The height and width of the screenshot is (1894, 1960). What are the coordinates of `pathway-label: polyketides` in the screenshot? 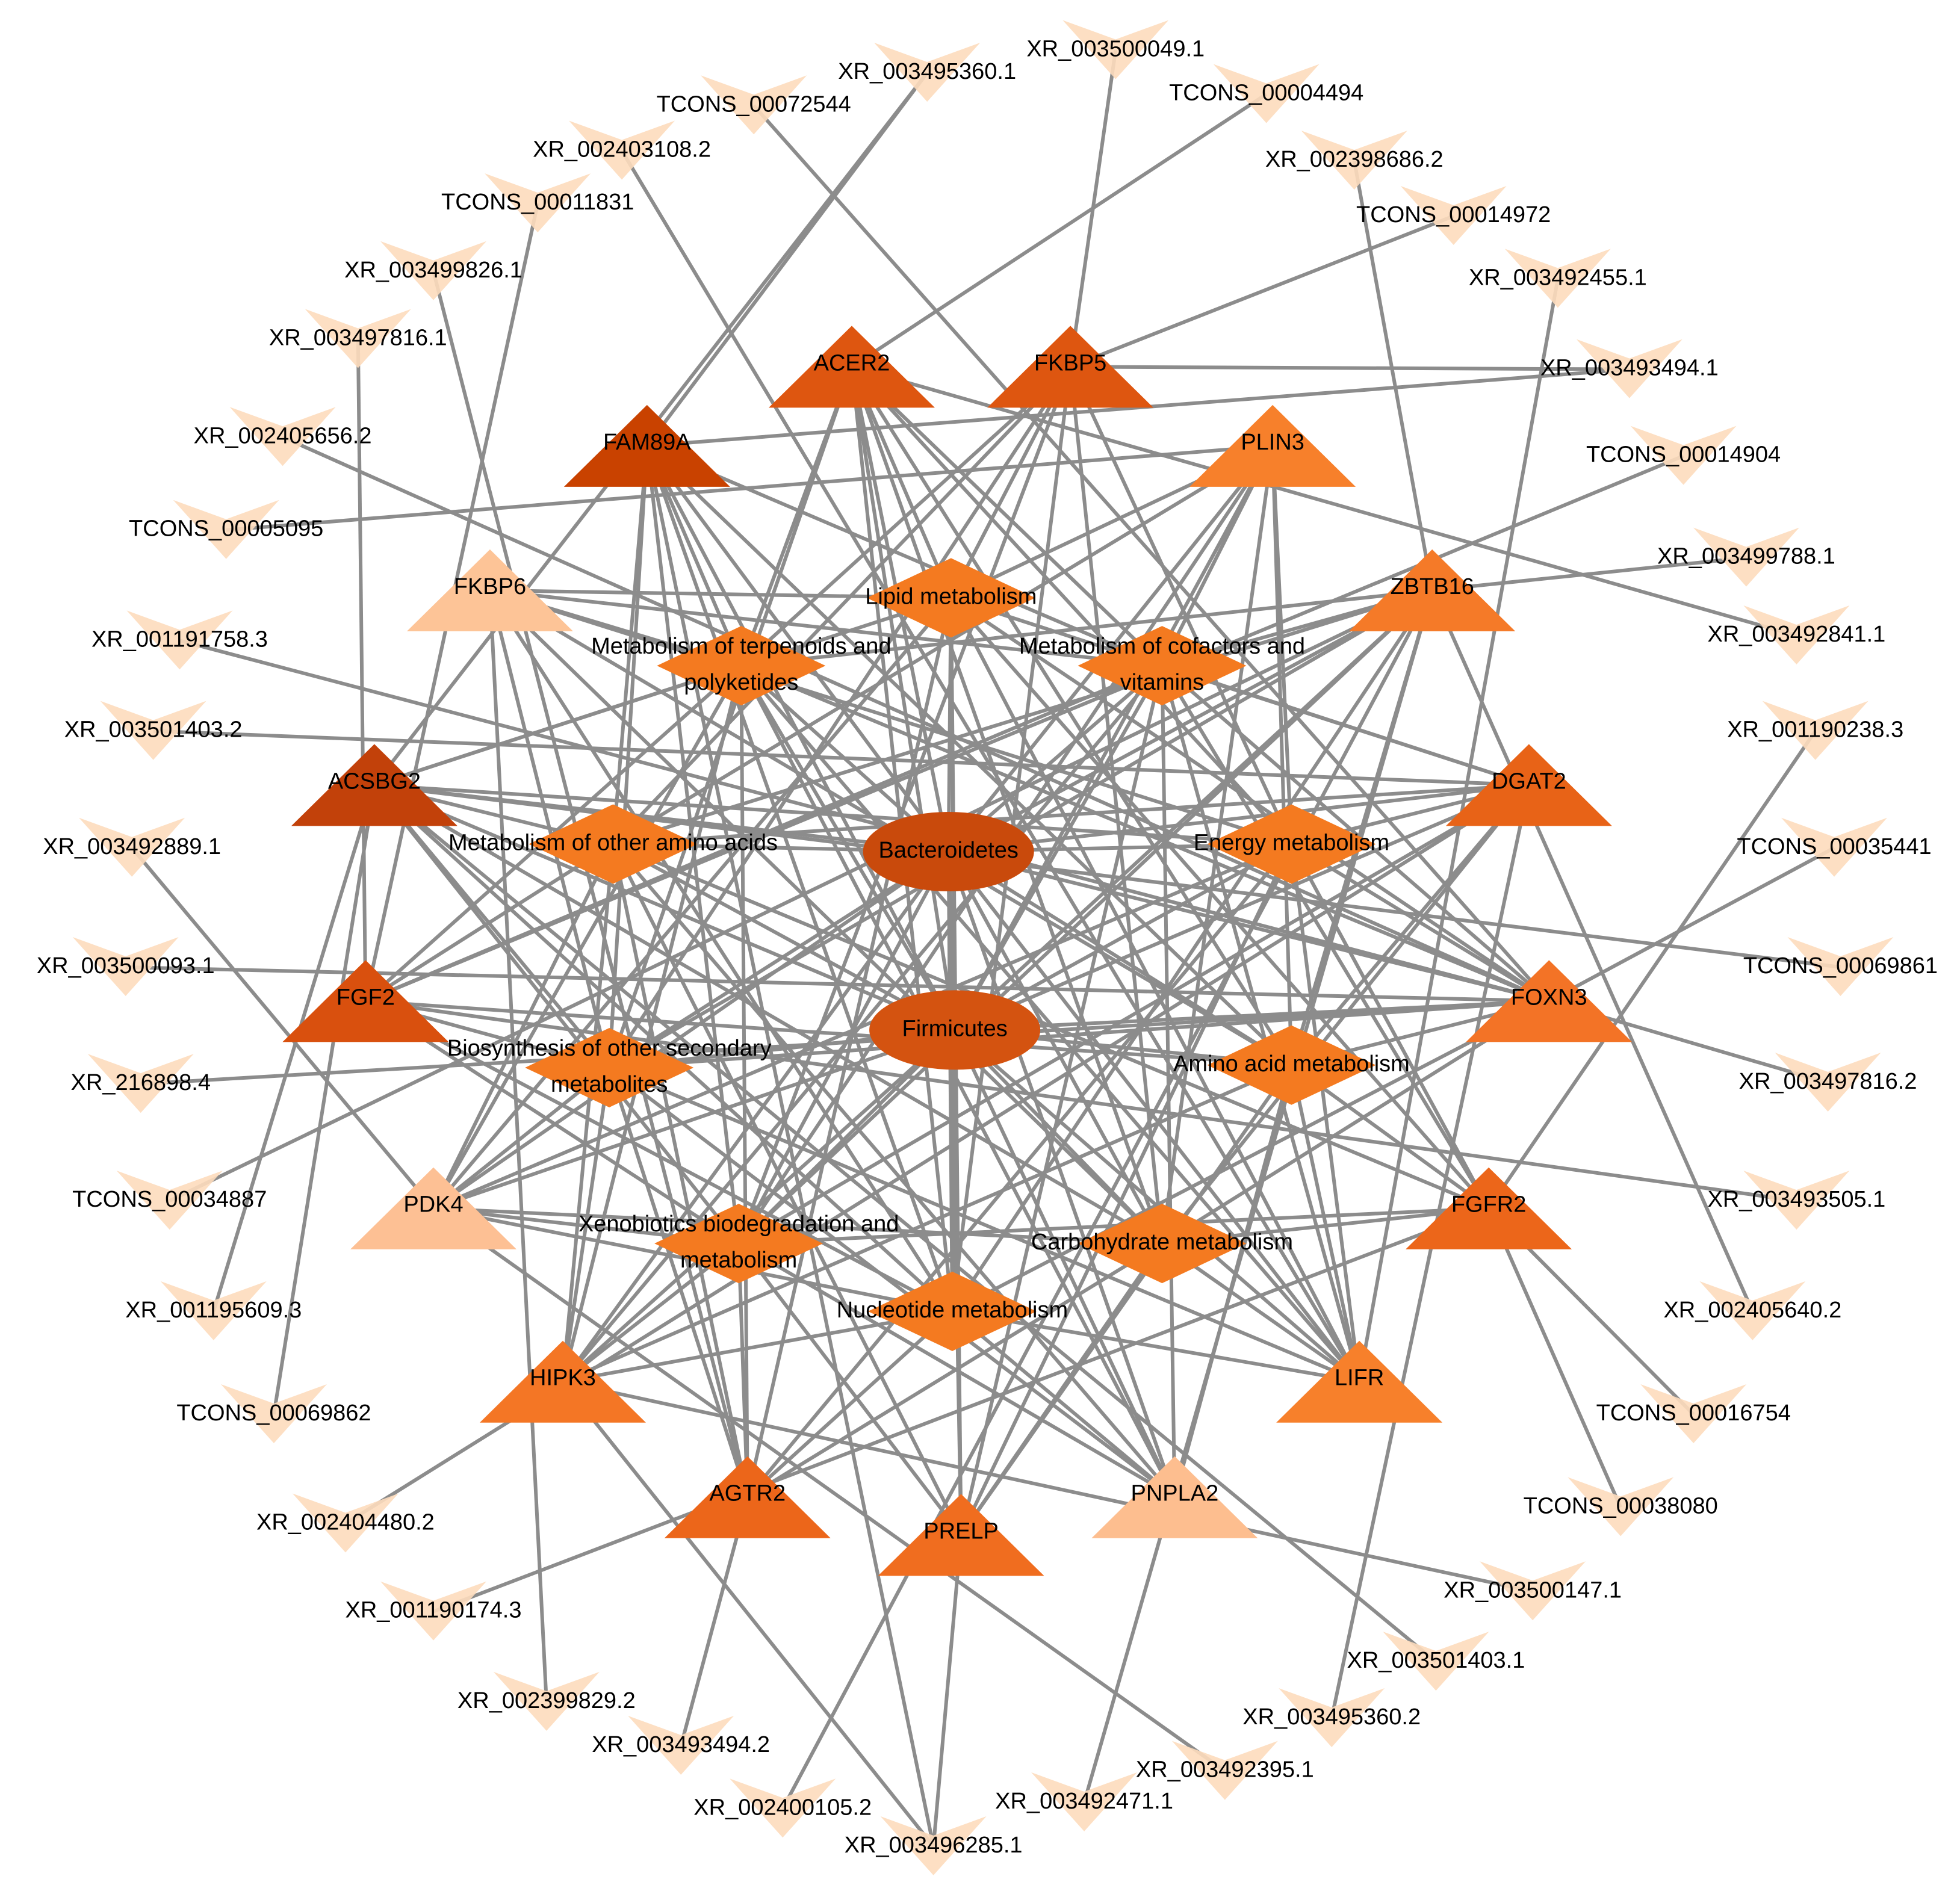 It's located at (741, 682).